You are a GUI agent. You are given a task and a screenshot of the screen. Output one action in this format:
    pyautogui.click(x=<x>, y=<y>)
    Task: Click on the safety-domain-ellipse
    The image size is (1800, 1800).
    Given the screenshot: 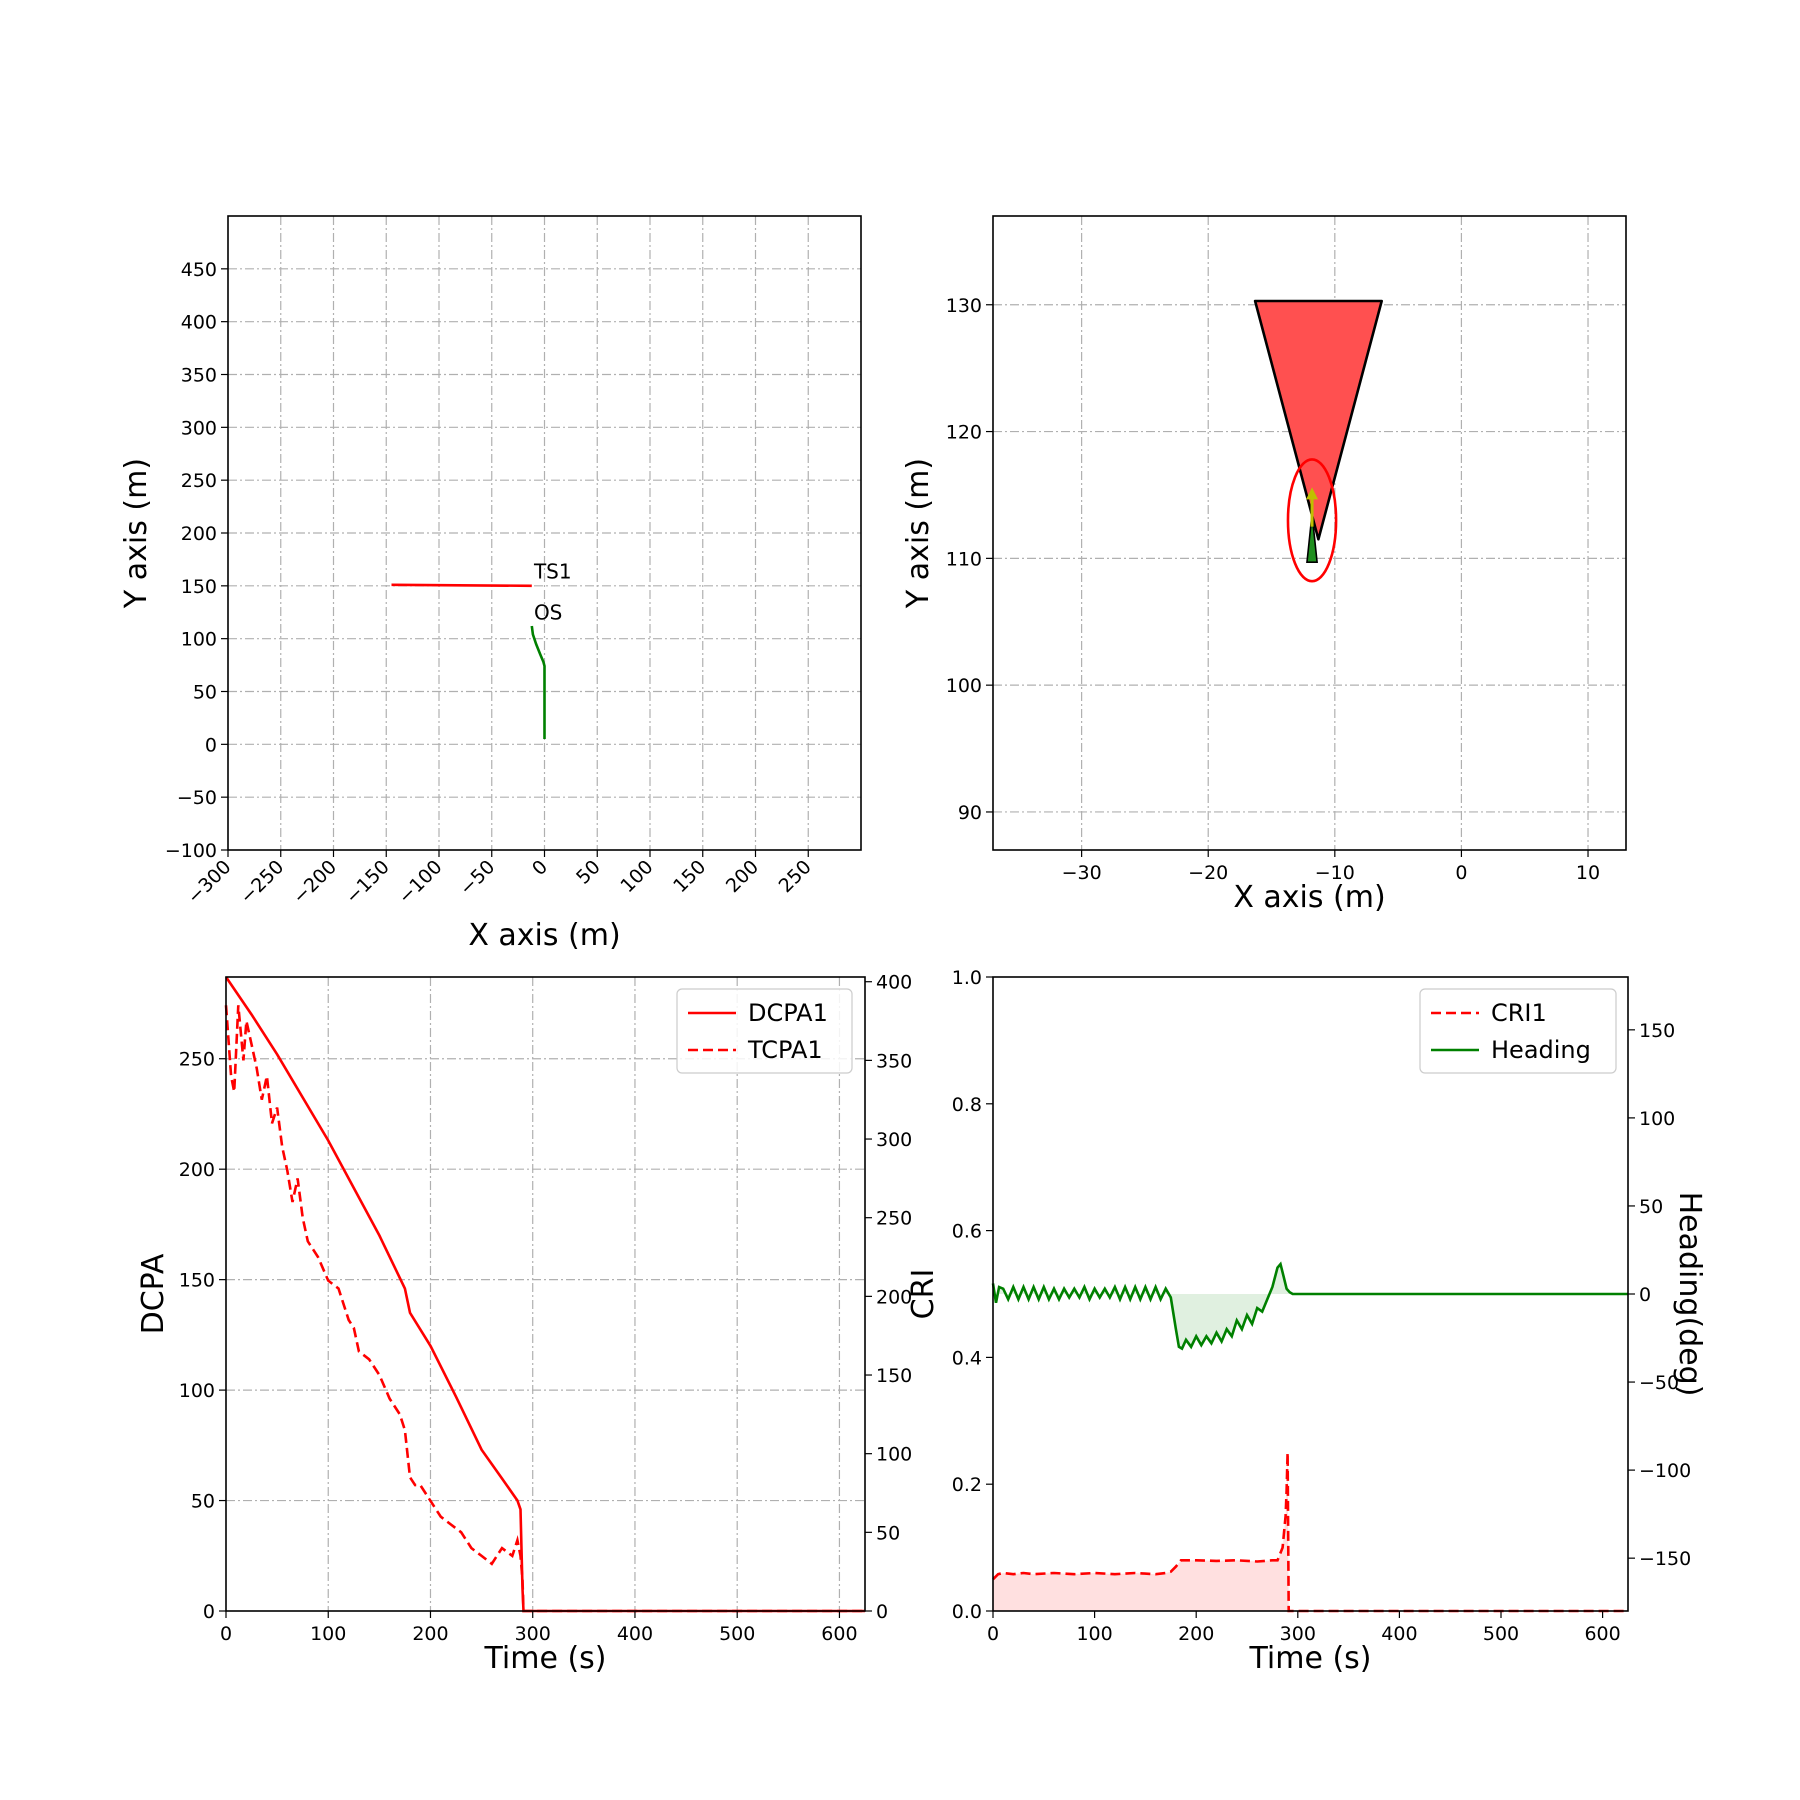 What is the action you would take?
    pyautogui.click(x=1312, y=520)
    